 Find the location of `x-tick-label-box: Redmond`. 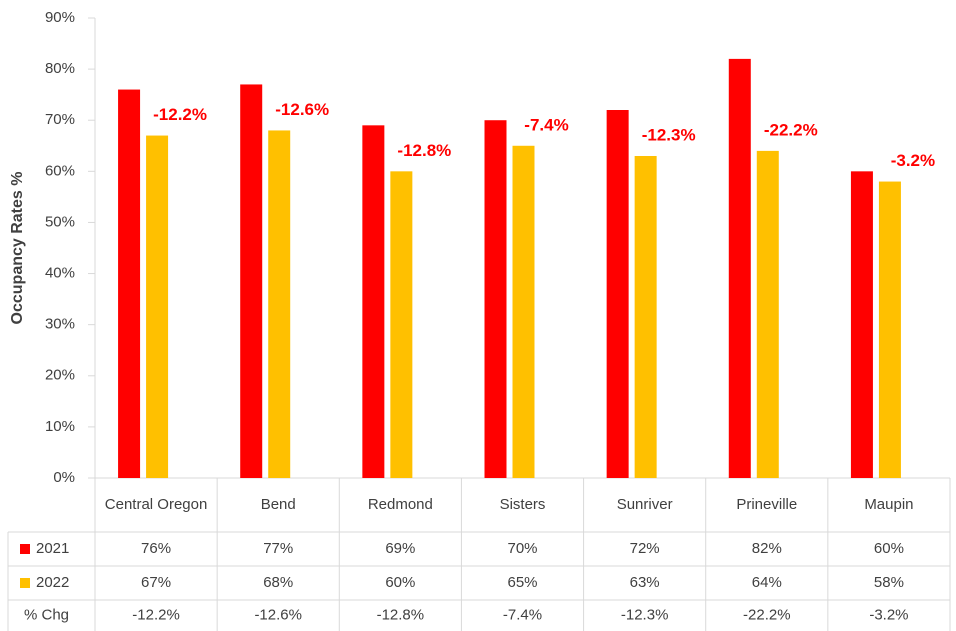

x-tick-label-box: Redmond is located at coordinates (400, 504).